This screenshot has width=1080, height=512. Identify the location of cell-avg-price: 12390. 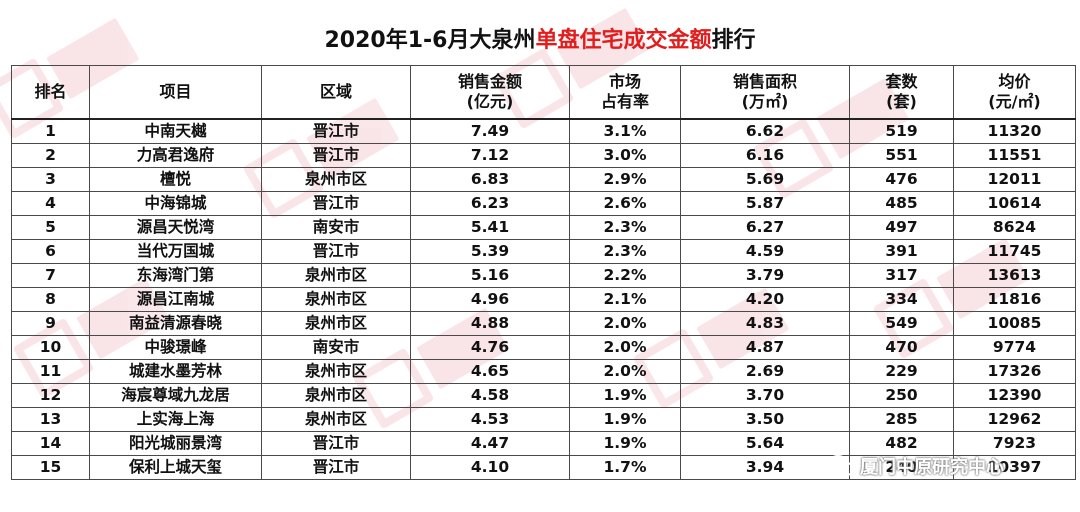
(1014, 395).